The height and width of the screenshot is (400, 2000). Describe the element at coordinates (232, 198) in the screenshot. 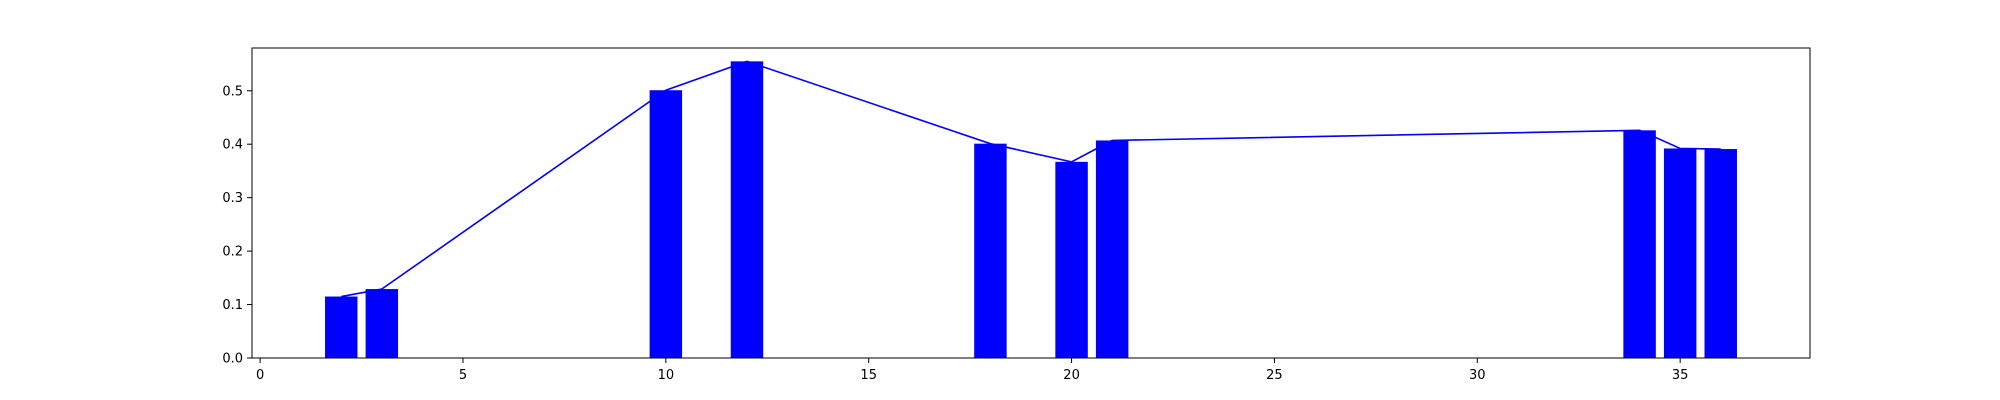

I see `y-tick-label: 0.3` at that location.